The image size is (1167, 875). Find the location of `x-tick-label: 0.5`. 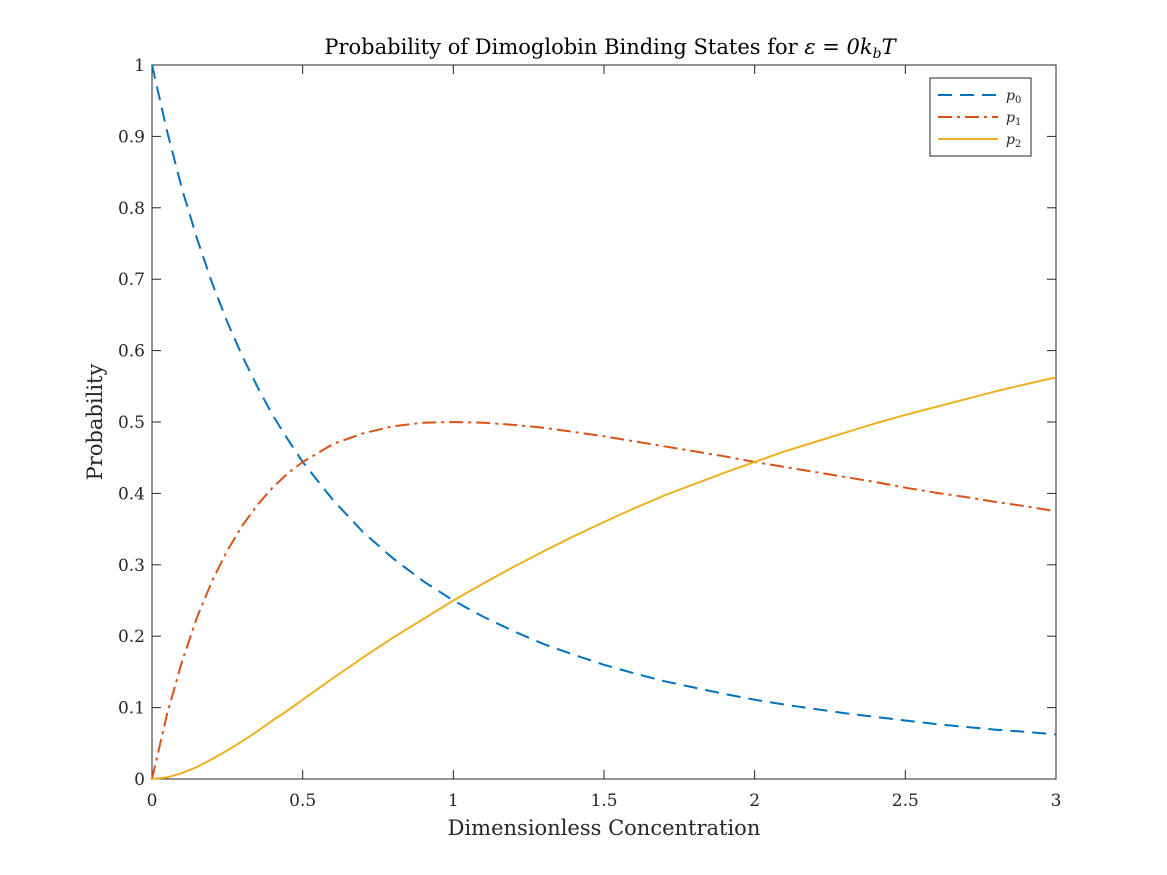

x-tick-label: 0.5 is located at coordinates (302, 801).